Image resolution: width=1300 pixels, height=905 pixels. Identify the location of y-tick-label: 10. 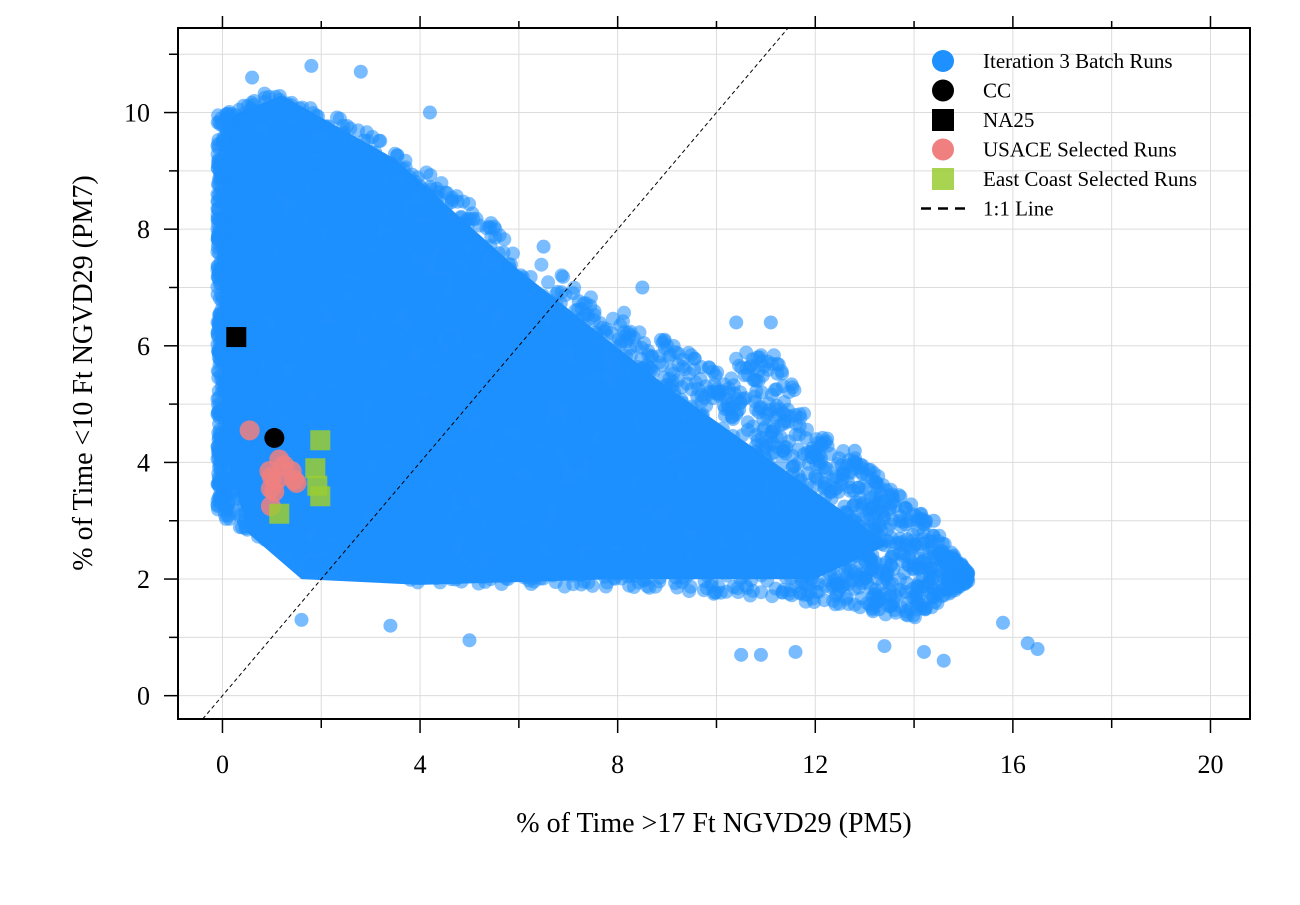
(137, 113).